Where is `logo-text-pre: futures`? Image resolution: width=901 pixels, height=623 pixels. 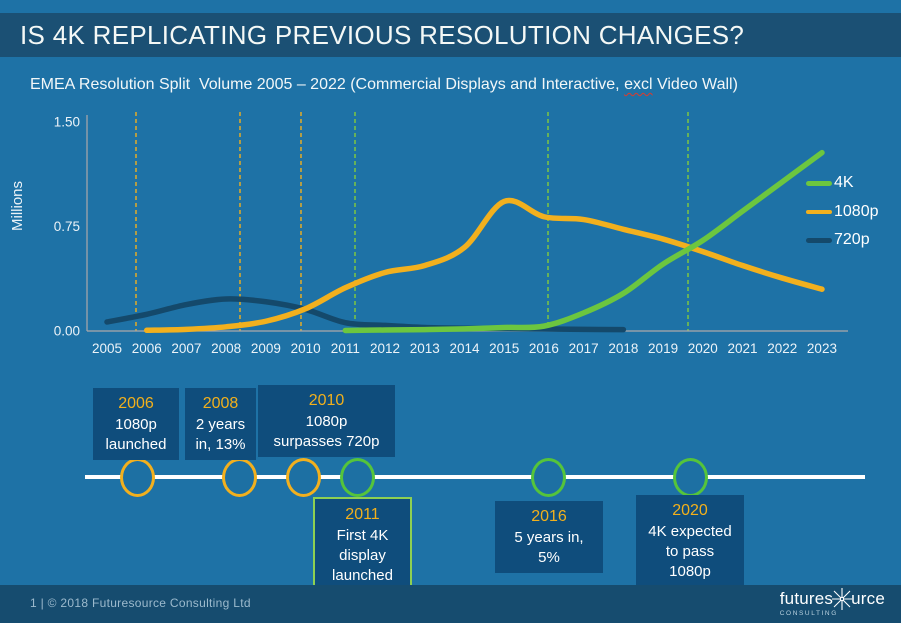
logo-text-pre: futures is located at coordinates (806, 598).